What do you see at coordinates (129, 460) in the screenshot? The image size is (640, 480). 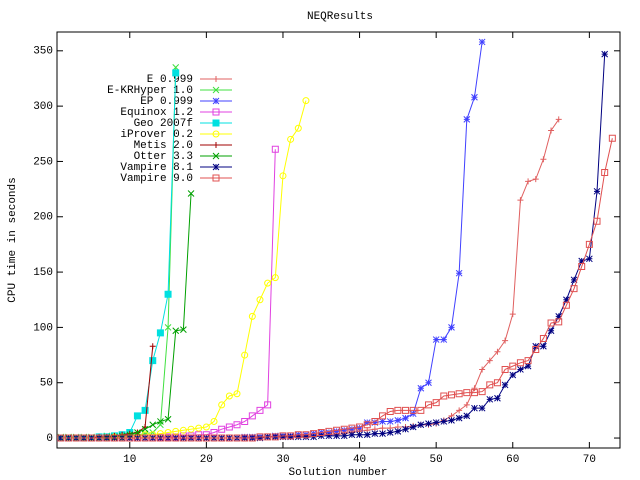 I see `x-tick-label: 10` at bounding box center [129, 460].